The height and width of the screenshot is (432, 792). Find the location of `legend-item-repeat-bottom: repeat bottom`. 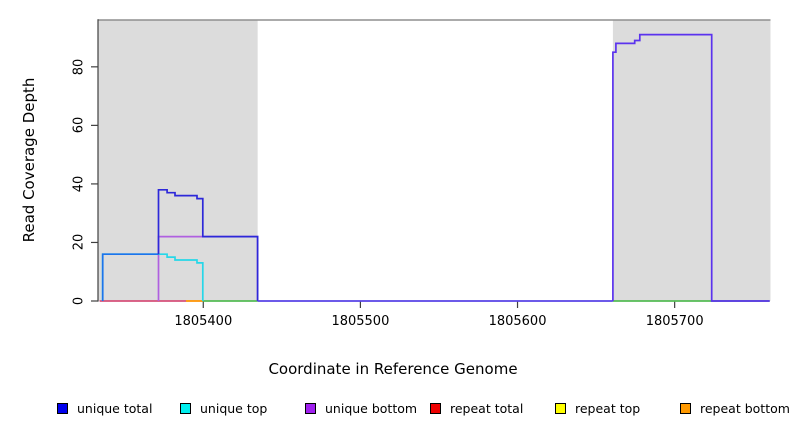

legend-item-repeat-bottom: repeat bottom is located at coordinates (735, 408).